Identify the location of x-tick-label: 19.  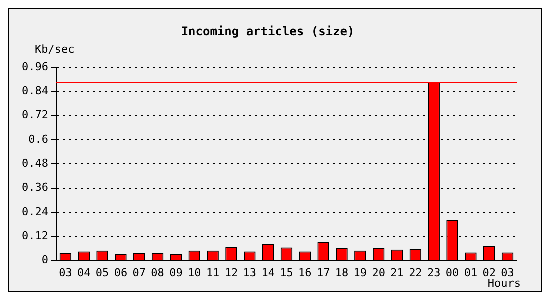
(361, 273).